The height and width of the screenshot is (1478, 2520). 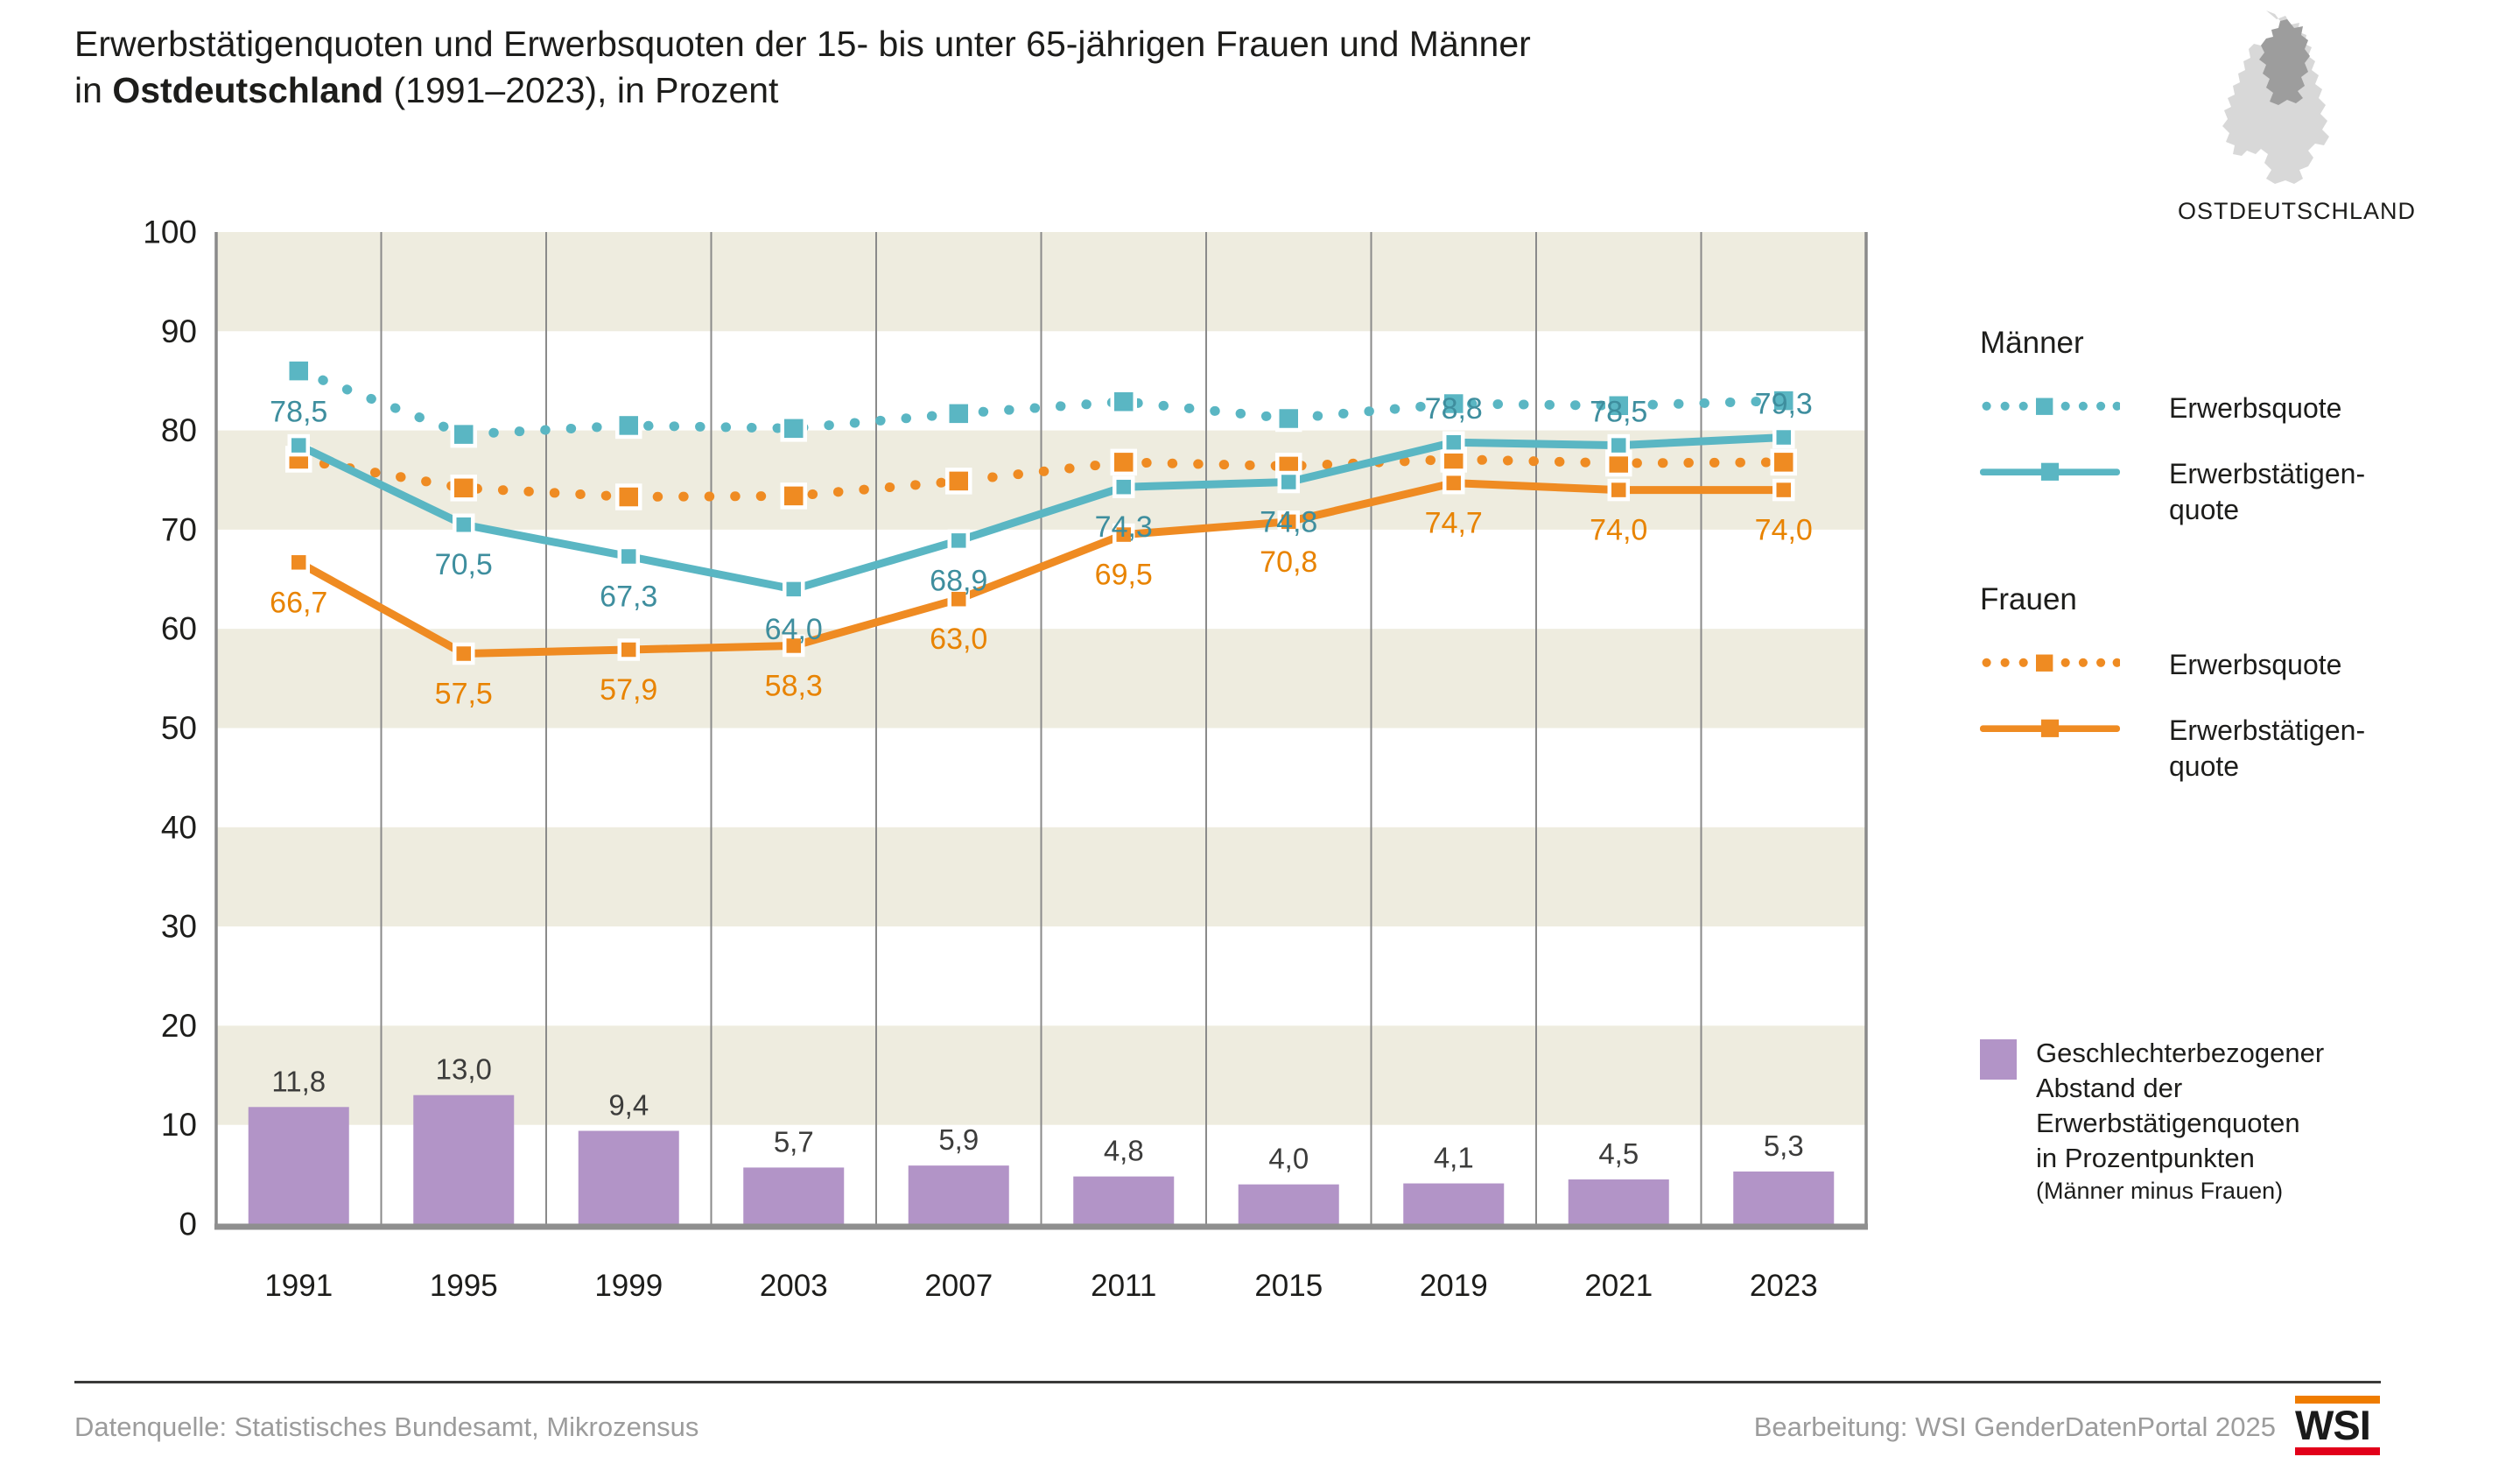 What do you see at coordinates (1454, 1158) in the screenshot?
I see `gap-bar-value-label: 4,1` at bounding box center [1454, 1158].